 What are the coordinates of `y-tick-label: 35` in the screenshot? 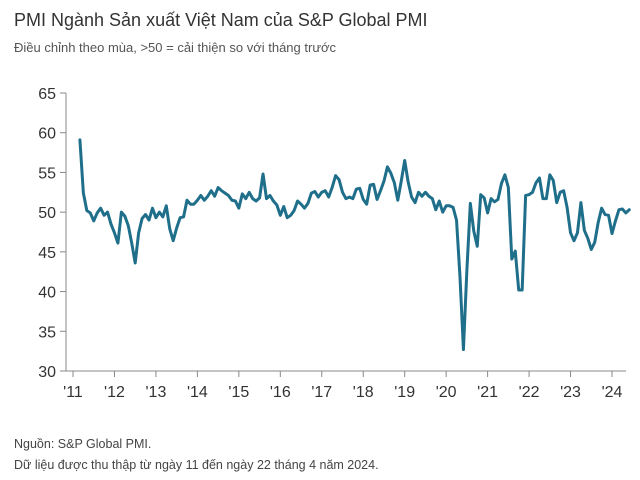 It's located at (47, 332).